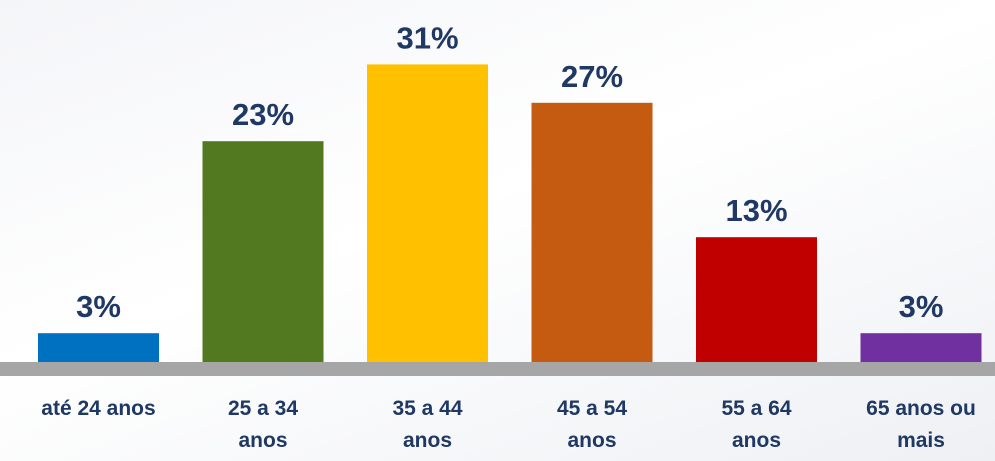  What do you see at coordinates (98, 408) in the screenshot?
I see `category-label: até 24 anos` at bounding box center [98, 408].